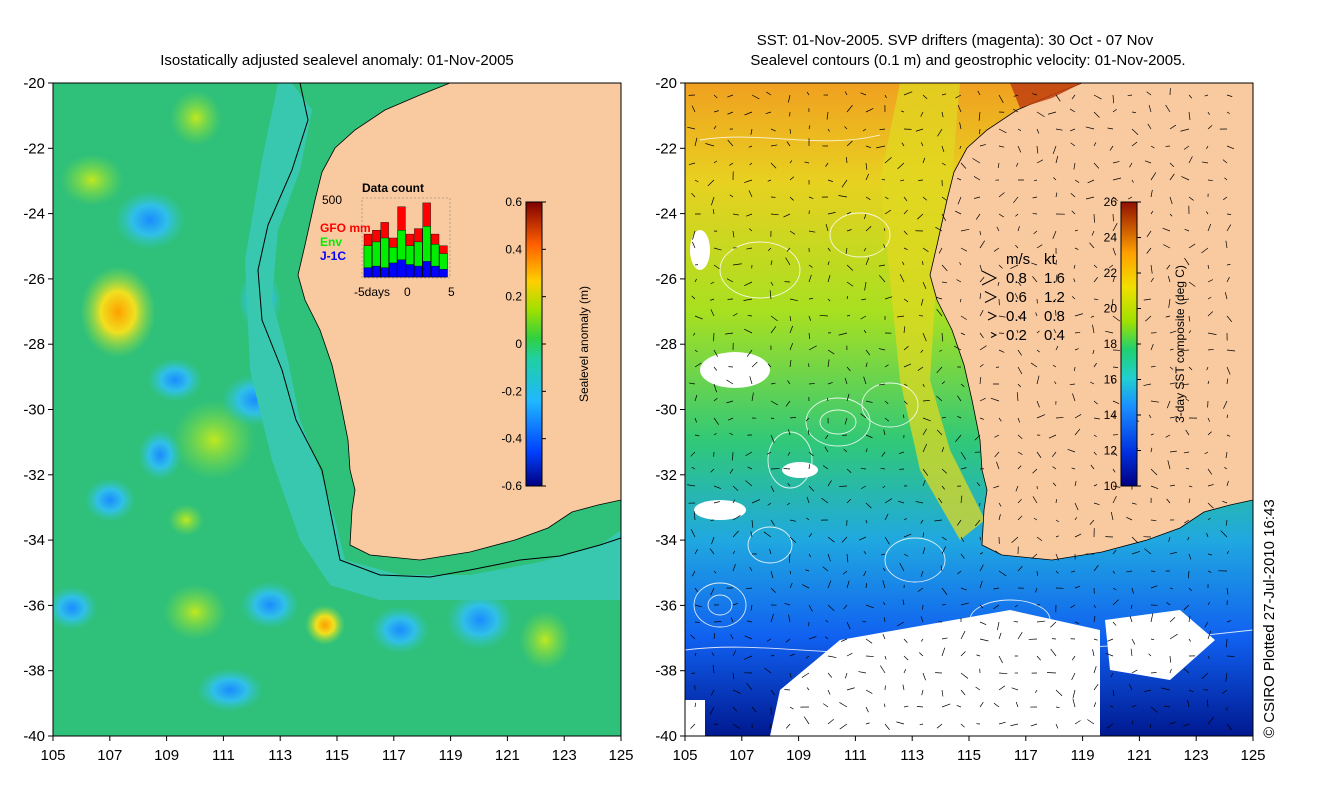  Describe the element at coordinates (1023, 297) in the screenshot. I see `velocity-legend: m/s kt 0.8 1.6 0.6 1.2 0.4 0.8 0.2 0.4` at that location.